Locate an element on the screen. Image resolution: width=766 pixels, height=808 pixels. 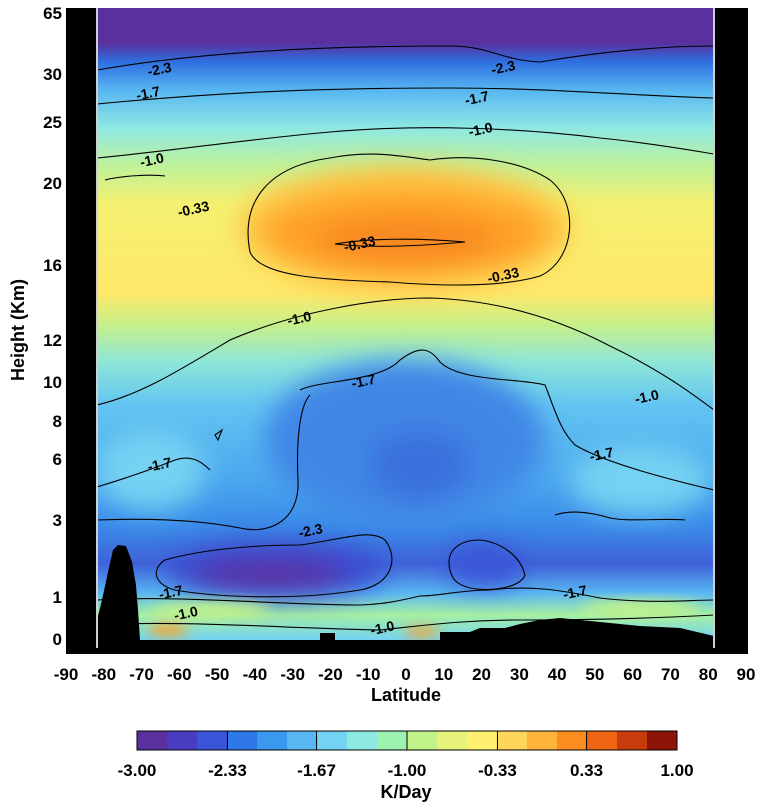
y-axis-ticks: 0 1 3 6 8 10 12 16 20 25 30 65 is located at coordinates (52, 326).